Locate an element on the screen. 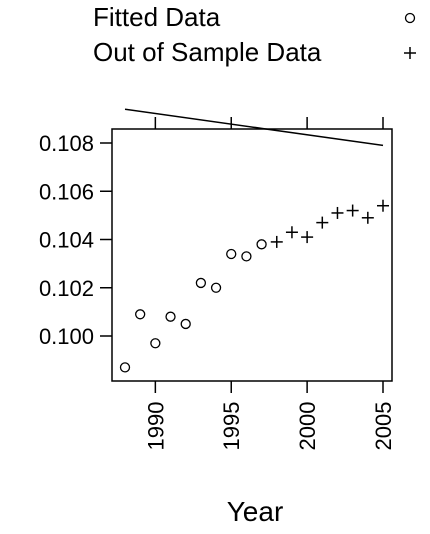  y-tick-label: 0.106 is located at coordinates (66, 191).